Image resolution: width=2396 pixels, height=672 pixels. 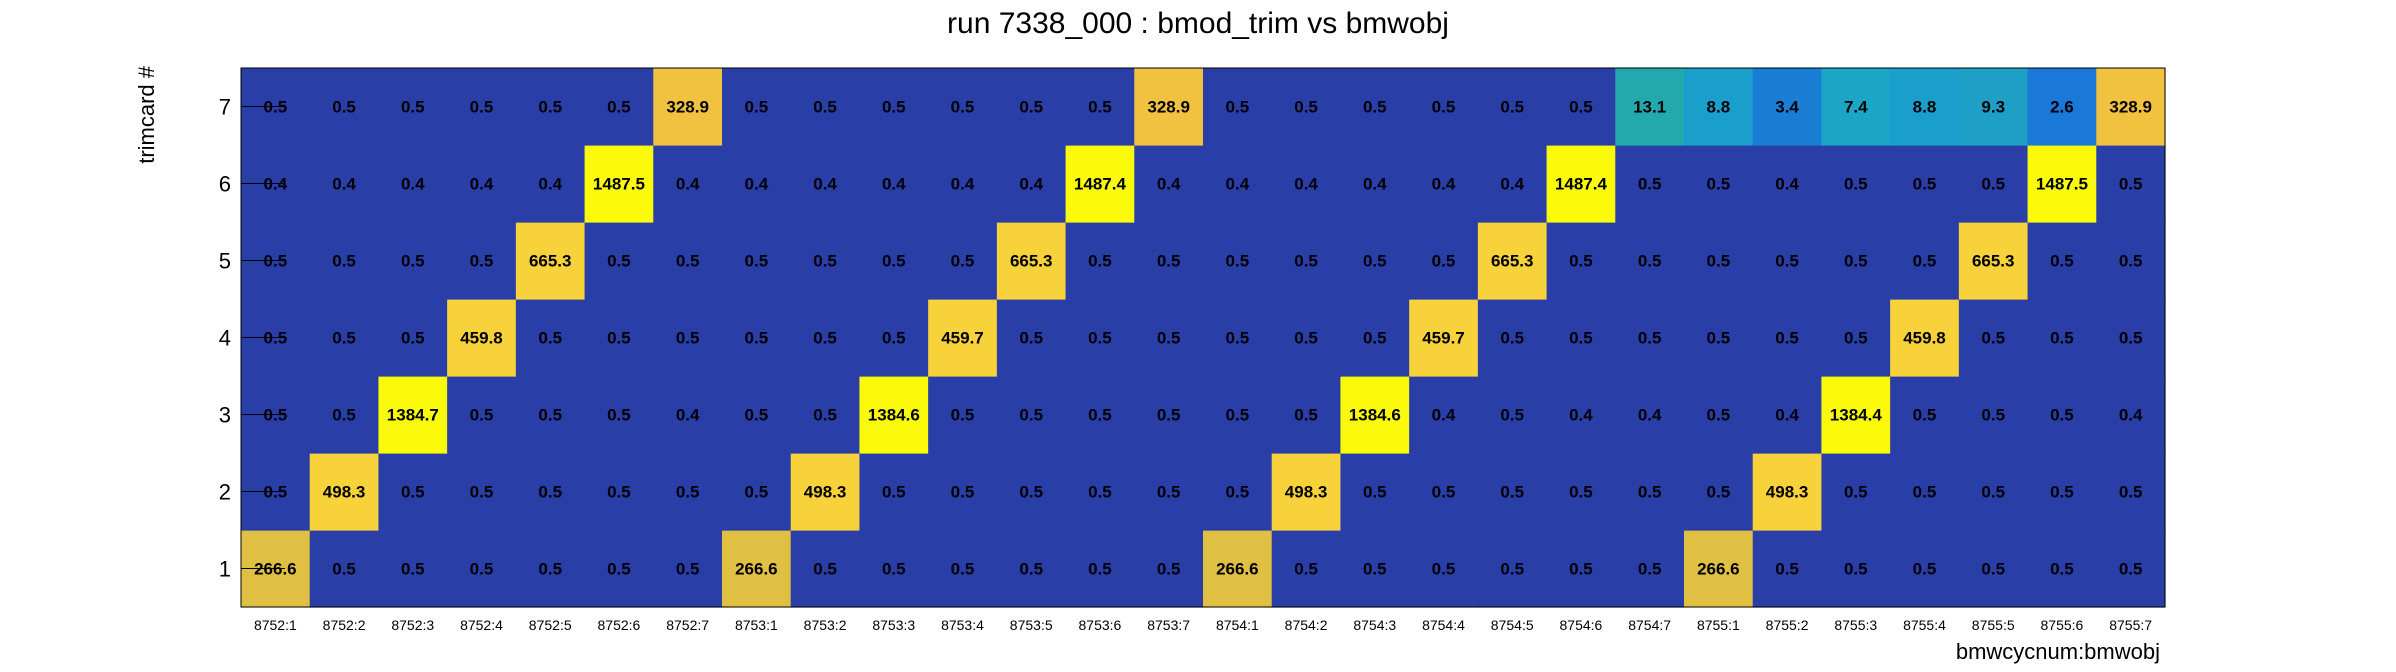 I want to click on x-tick-label: 8754:6, so click(x=1581, y=625).